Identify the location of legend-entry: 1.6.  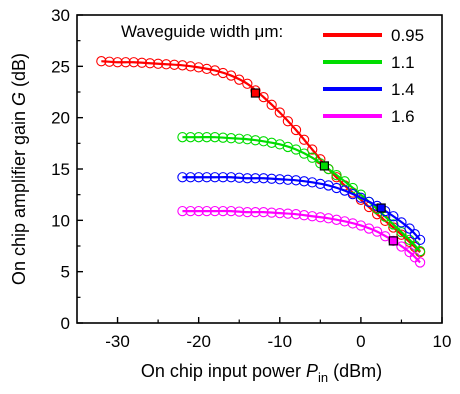
(403, 116).